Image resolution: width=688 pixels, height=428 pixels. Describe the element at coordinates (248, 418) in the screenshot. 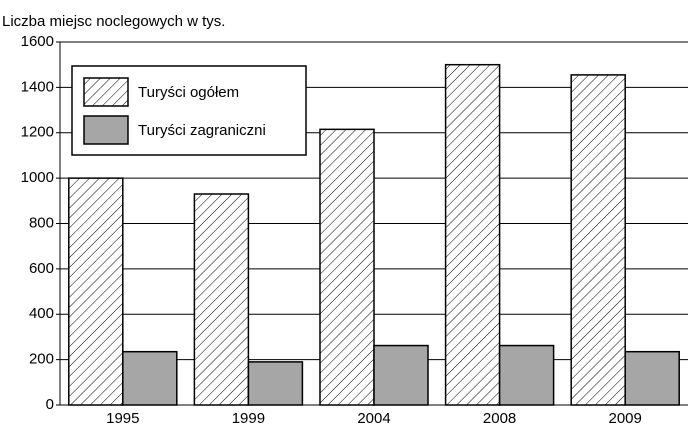

I see `x-tick-label: 1999` at that location.